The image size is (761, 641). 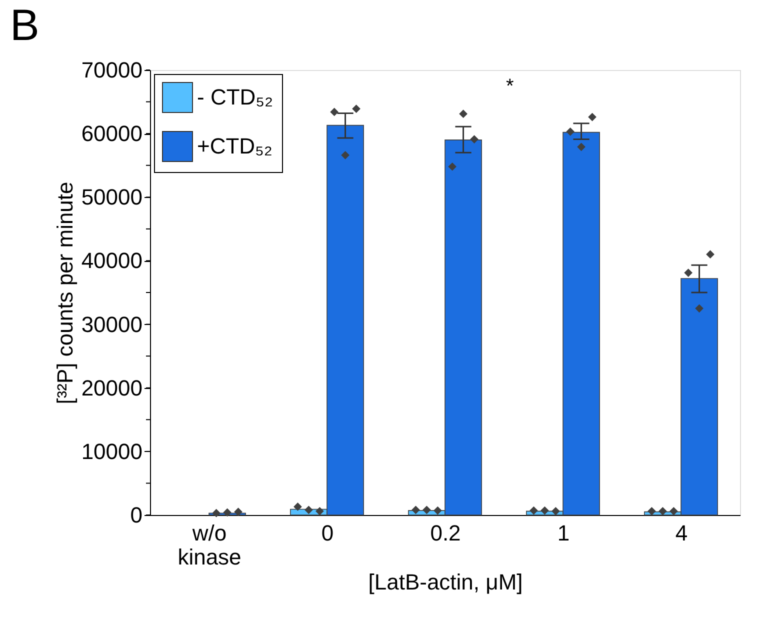 What do you see at coordinates (445, 533) in the screenshot?
I see `x-tick-label: 0.2` at bounding box center [445, 533].